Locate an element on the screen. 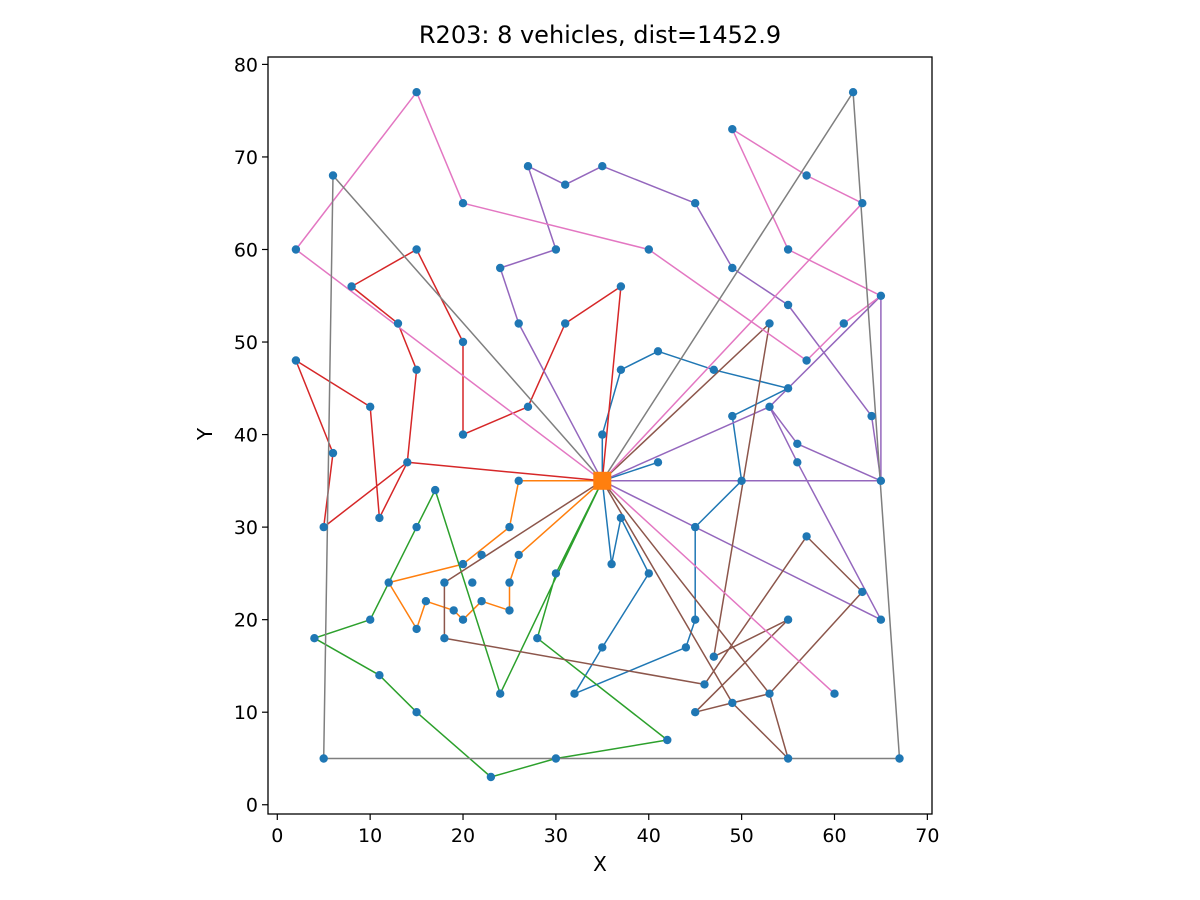  chart-title: R203: 8 vehicles, dist=1452.9 is located at coordinates (600, 35).